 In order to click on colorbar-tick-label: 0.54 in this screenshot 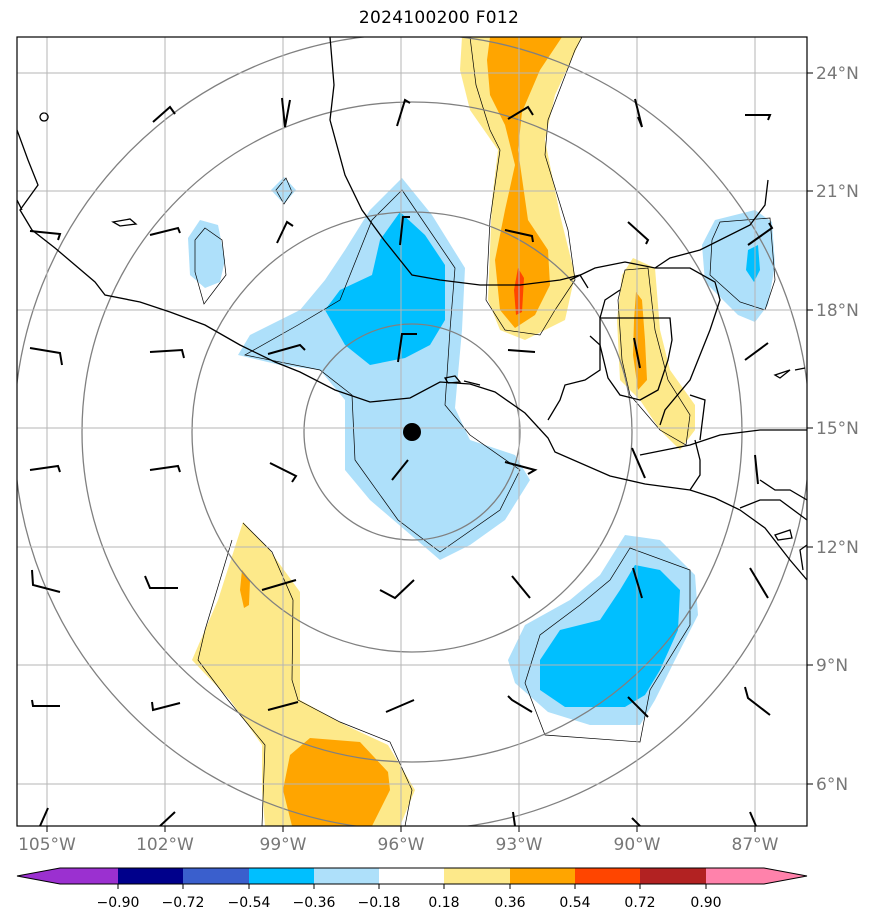, I will do `click(574, 903)`.